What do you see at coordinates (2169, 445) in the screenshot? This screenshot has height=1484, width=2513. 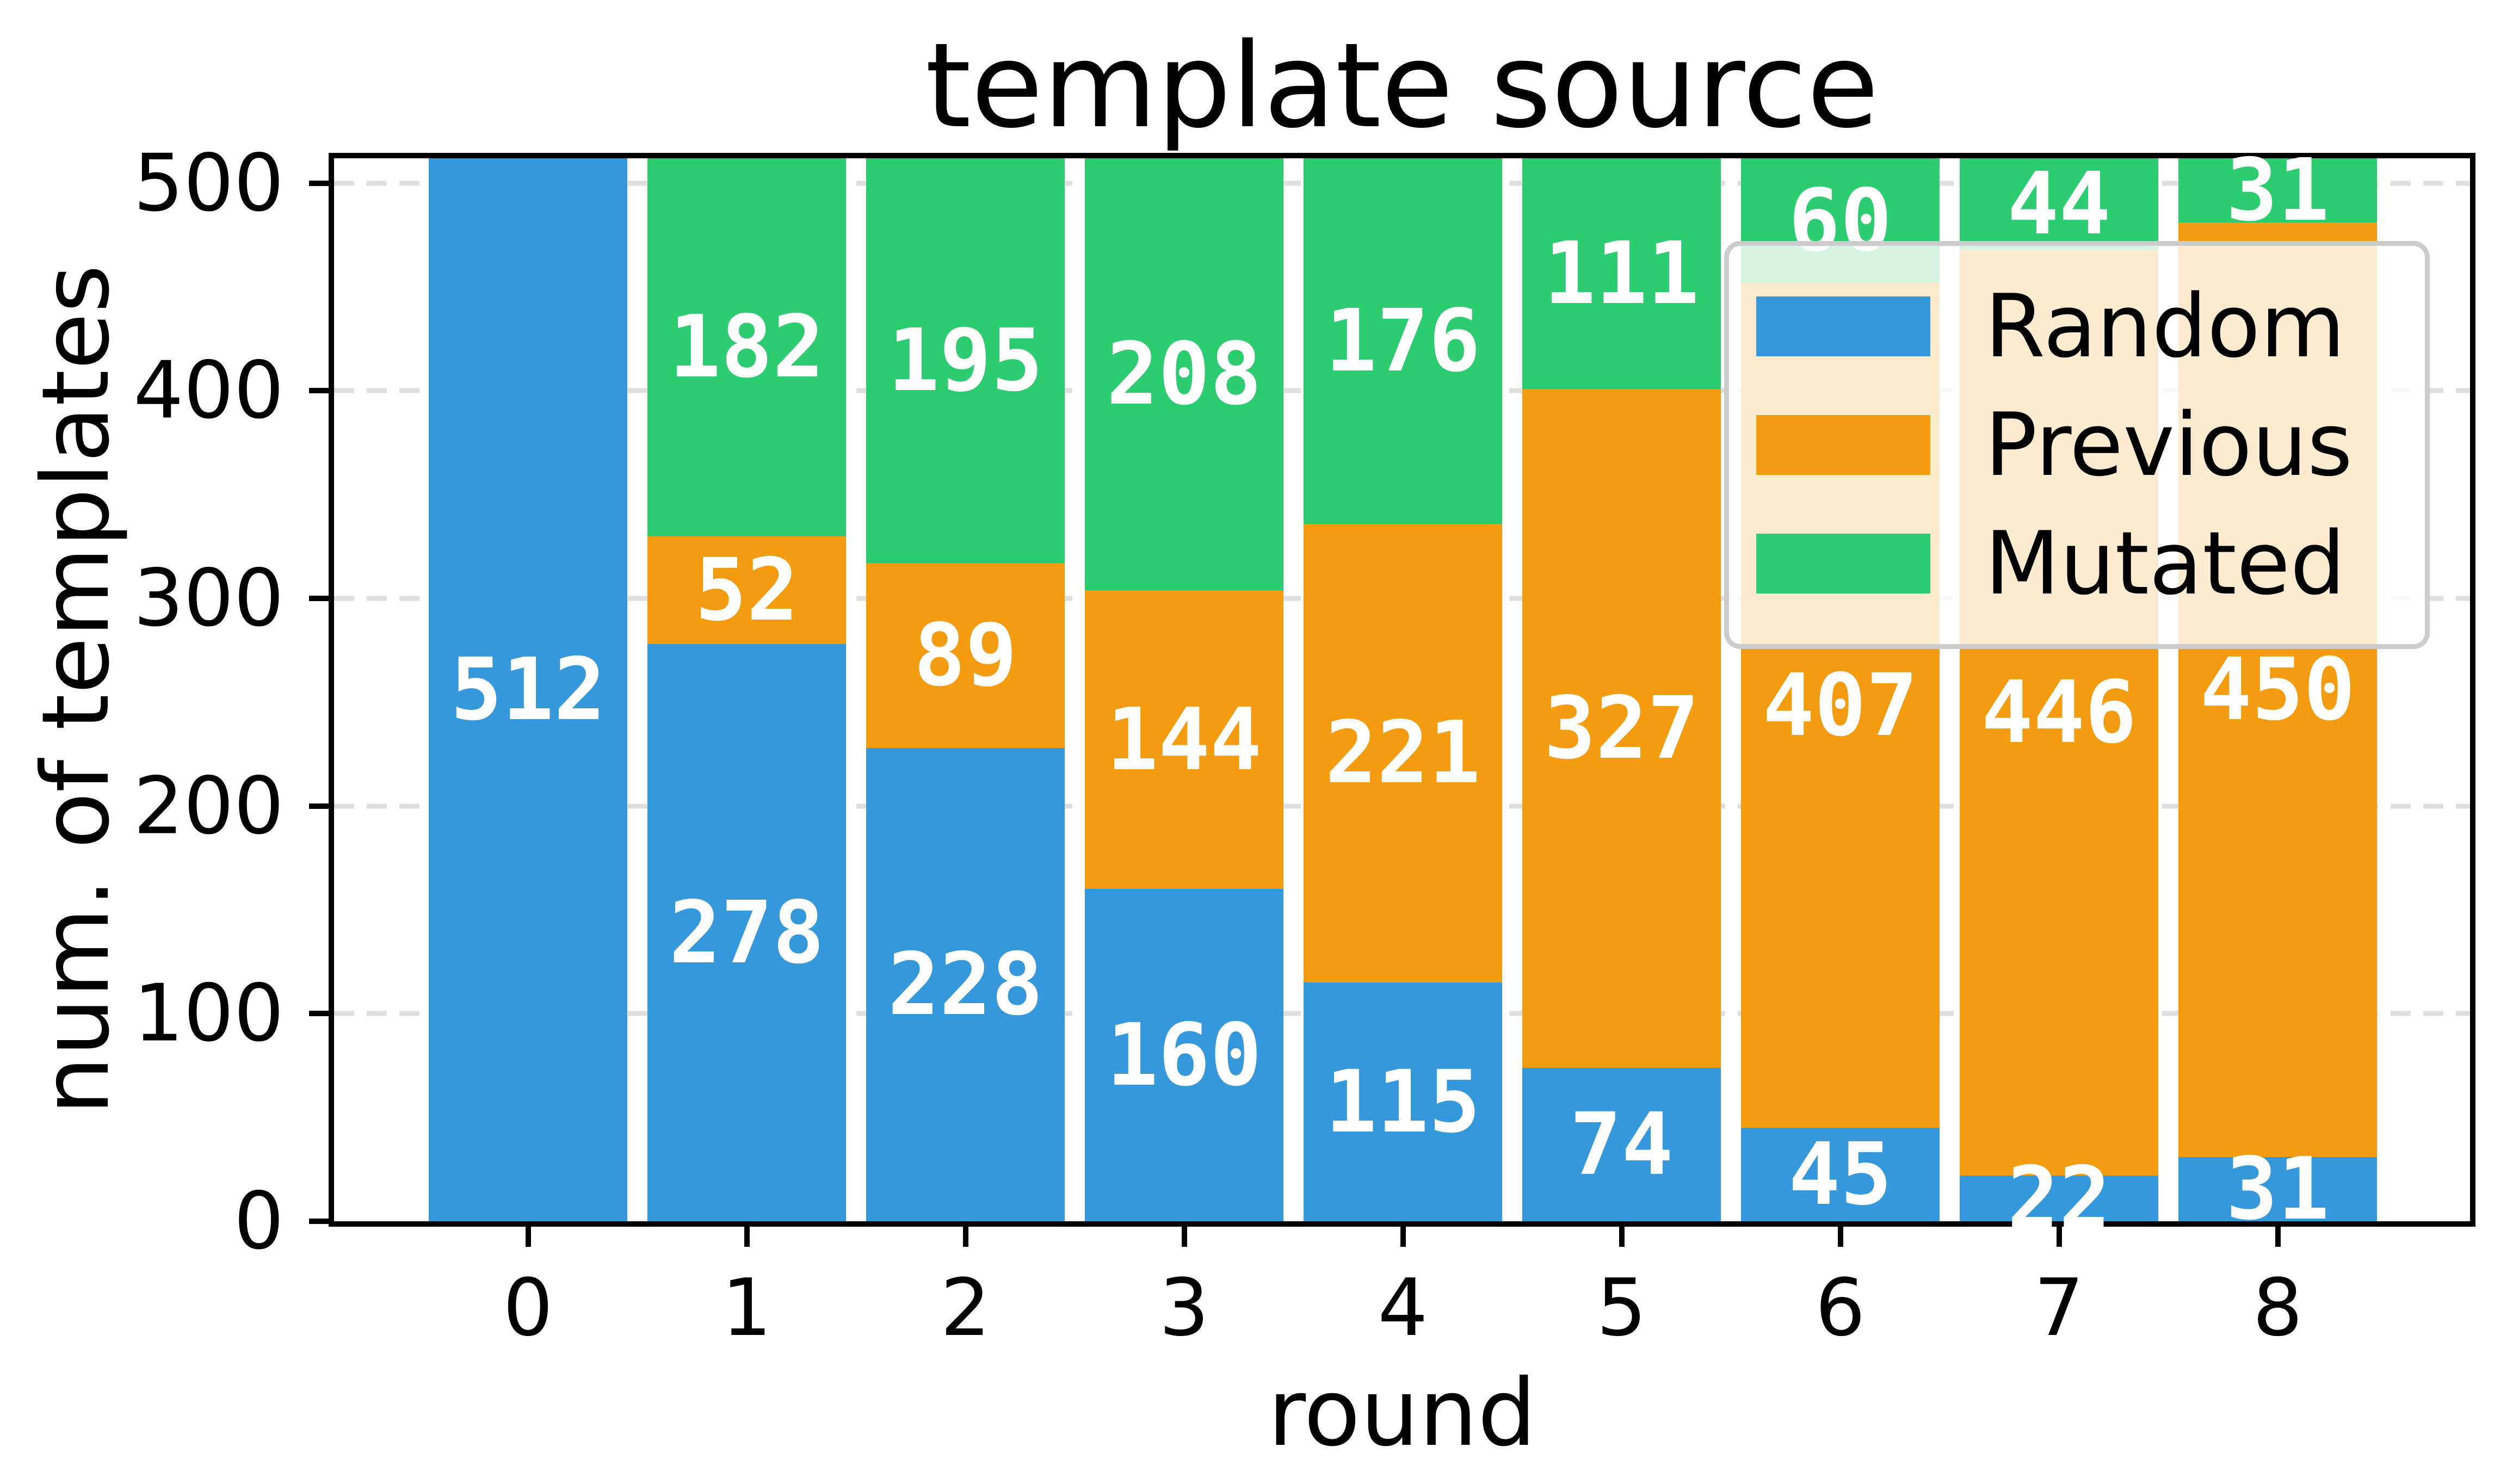 I see `legend-label-previous: Previous` at bounding box center [2169, 445].